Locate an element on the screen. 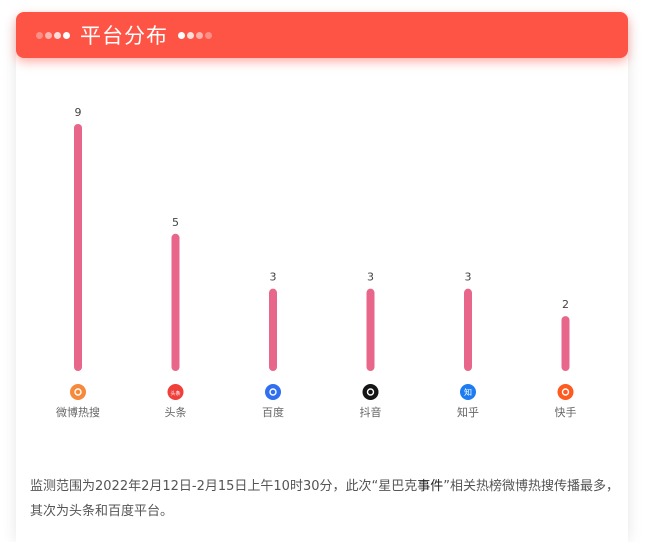 The width and height of the screenshot is (646, 542). toutiao-icon is located at coordinates (175, 392).